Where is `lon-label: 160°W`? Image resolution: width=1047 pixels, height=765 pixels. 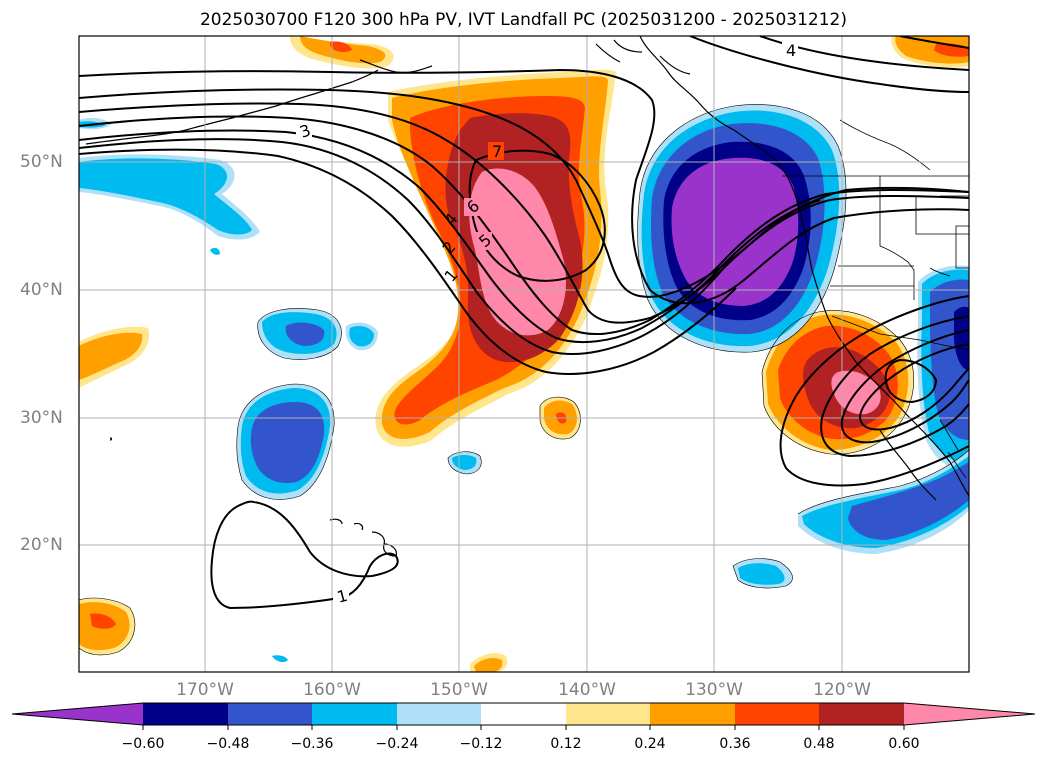 lon-label: 160°W is located at coordinates (332, 690).